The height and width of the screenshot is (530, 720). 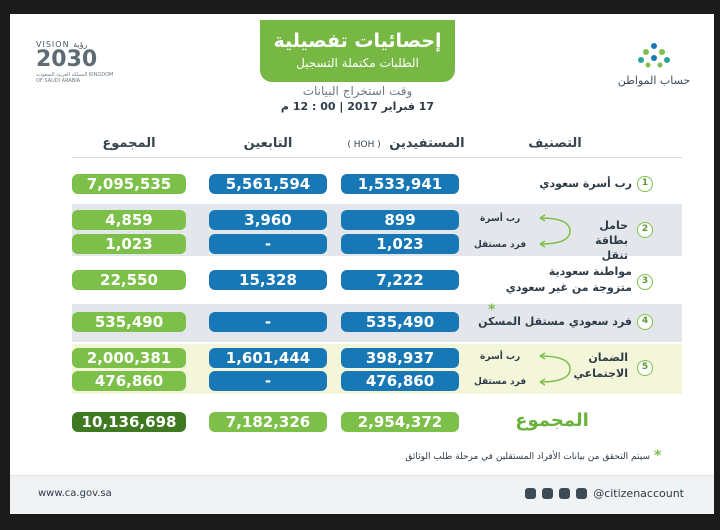 I want to click on grand-total-label: المجموع, so click(x=552, y=420).